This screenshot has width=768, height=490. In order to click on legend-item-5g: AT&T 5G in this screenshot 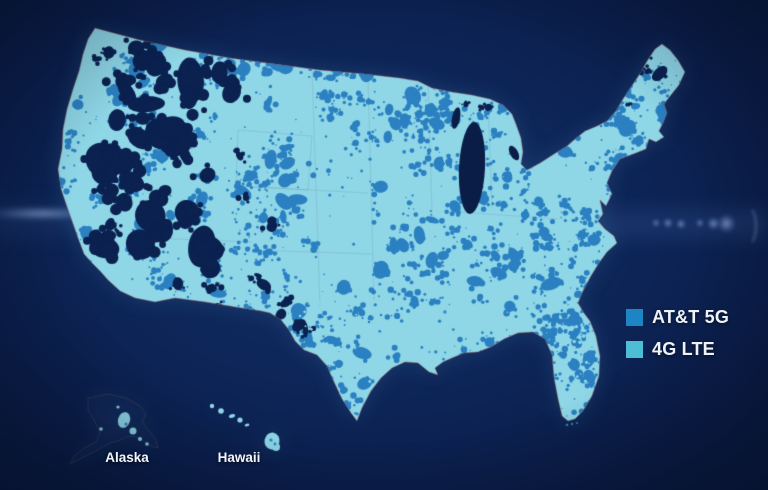, I will do `click(678, 317)`.